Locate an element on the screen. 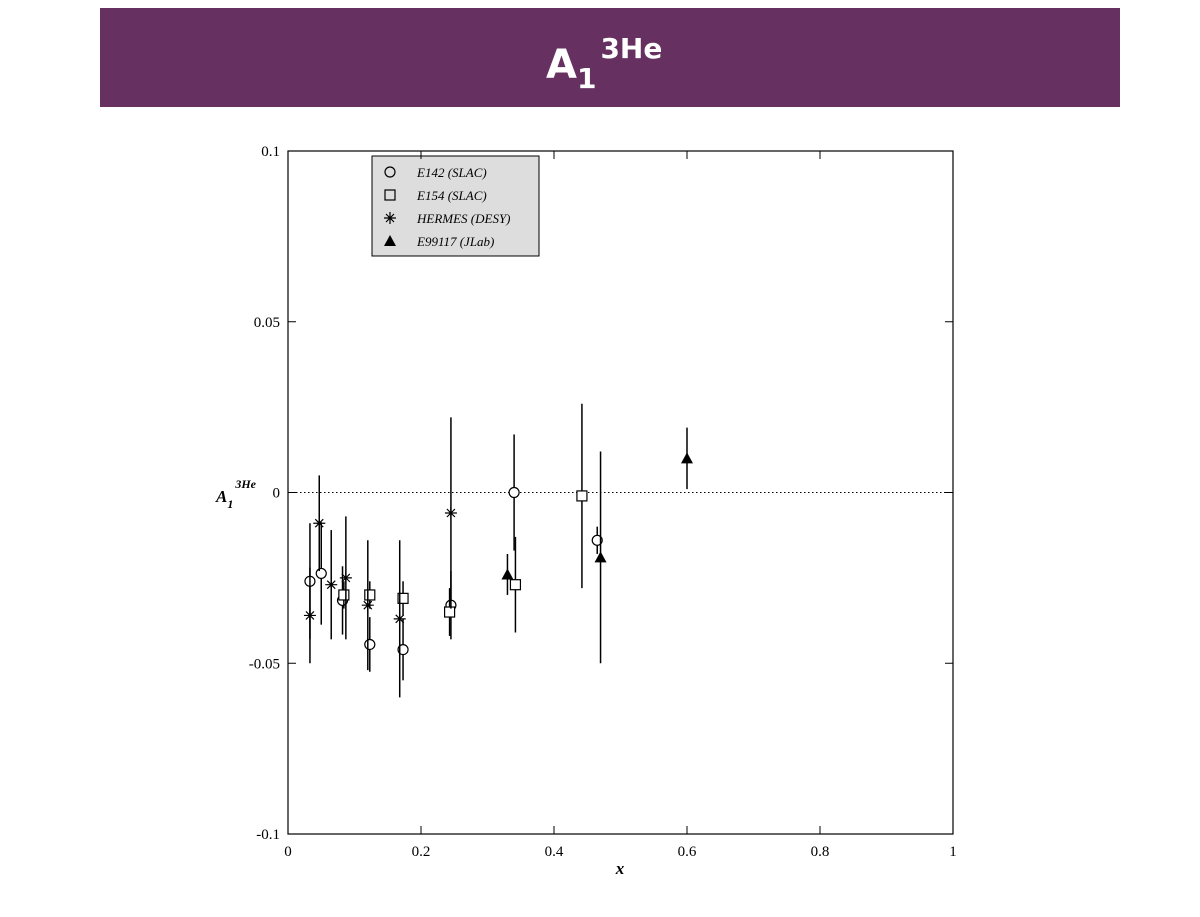 The height and width of the screenshot is (917, 1200). x-tick-label: 1 is located at coordinates (953, 852).